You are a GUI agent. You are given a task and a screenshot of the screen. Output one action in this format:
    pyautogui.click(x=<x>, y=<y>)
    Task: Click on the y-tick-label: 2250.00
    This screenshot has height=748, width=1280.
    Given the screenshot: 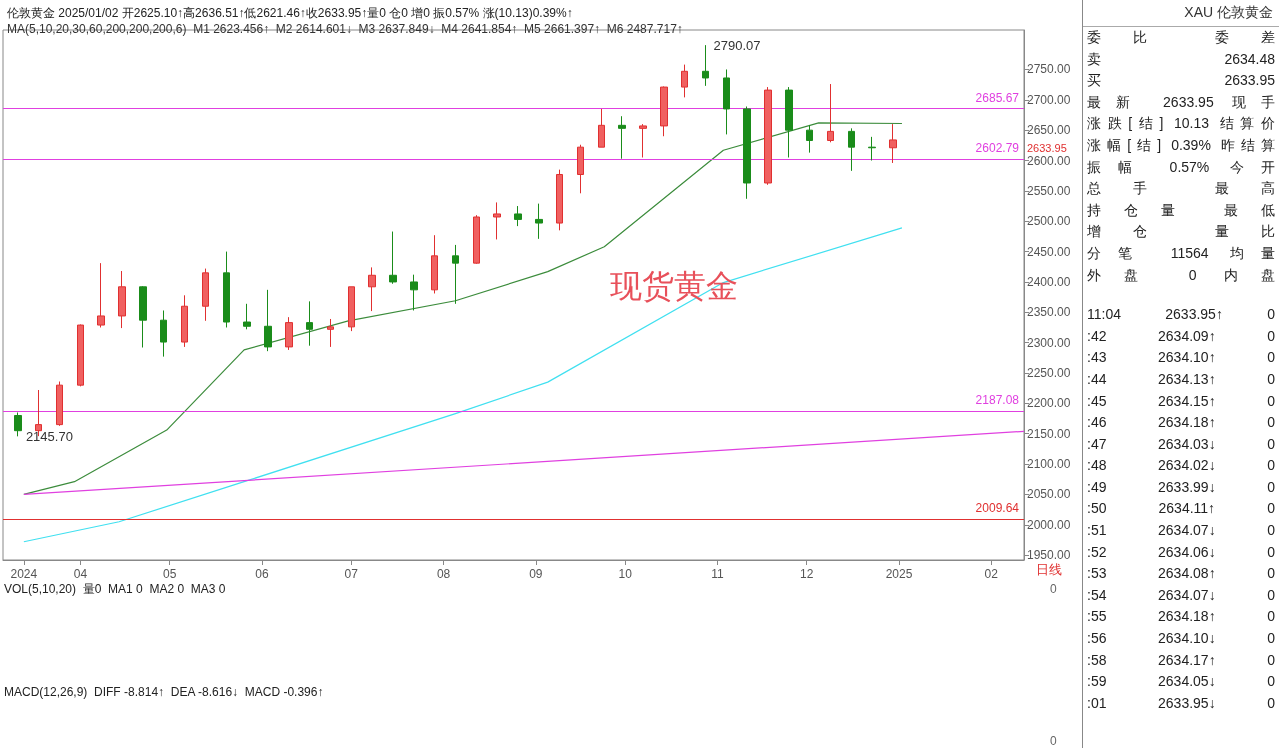 What is the action you would take?
    pyautogui.click(x=1049, y=373)
    